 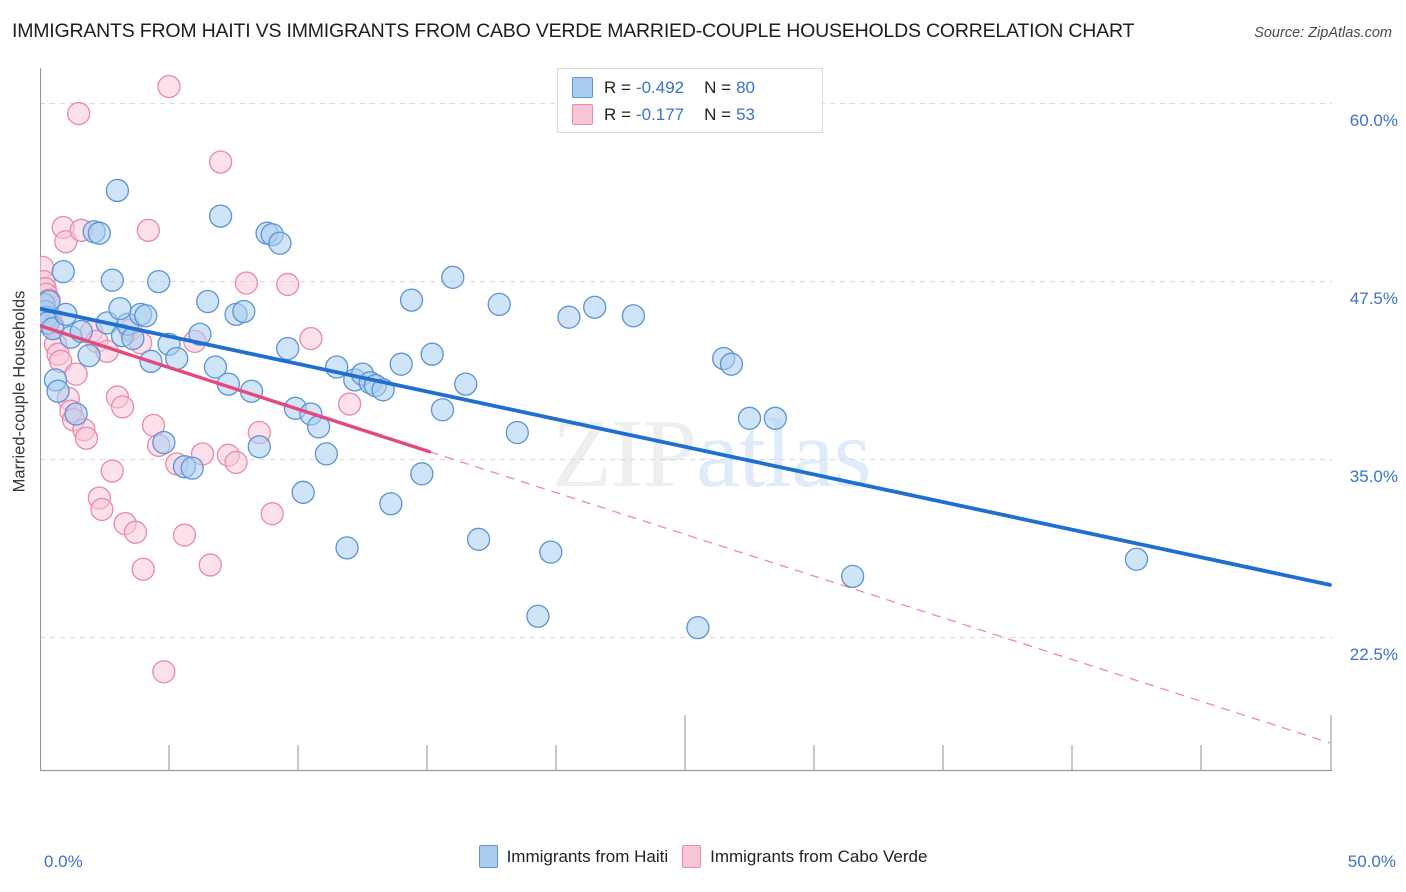 I want to click on stats-n-label-haiti: N =, so click(x=718, y=87).